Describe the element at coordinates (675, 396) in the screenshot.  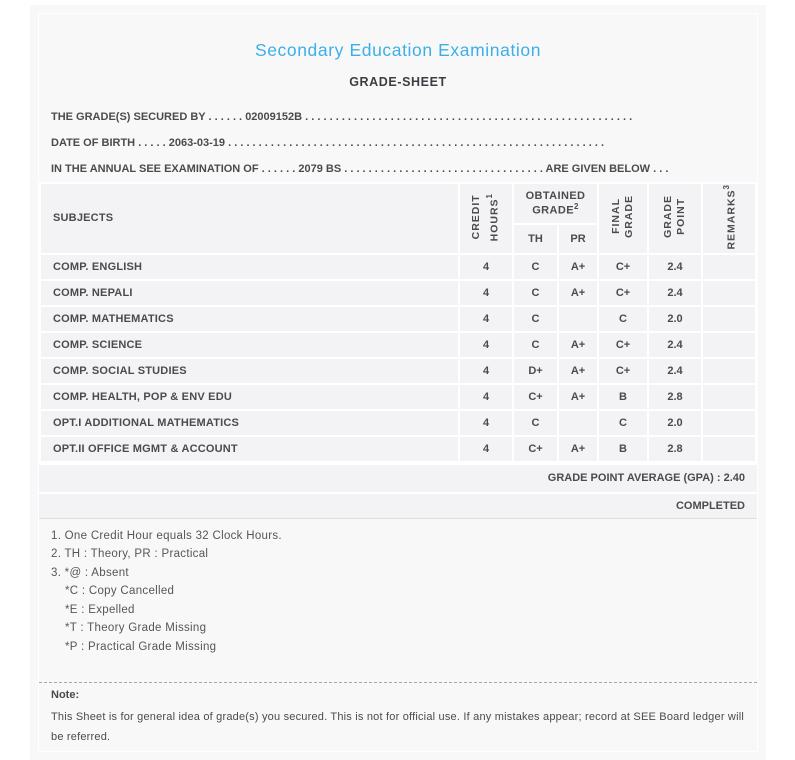
I see `grade-point-cell: 2.8` at that location.